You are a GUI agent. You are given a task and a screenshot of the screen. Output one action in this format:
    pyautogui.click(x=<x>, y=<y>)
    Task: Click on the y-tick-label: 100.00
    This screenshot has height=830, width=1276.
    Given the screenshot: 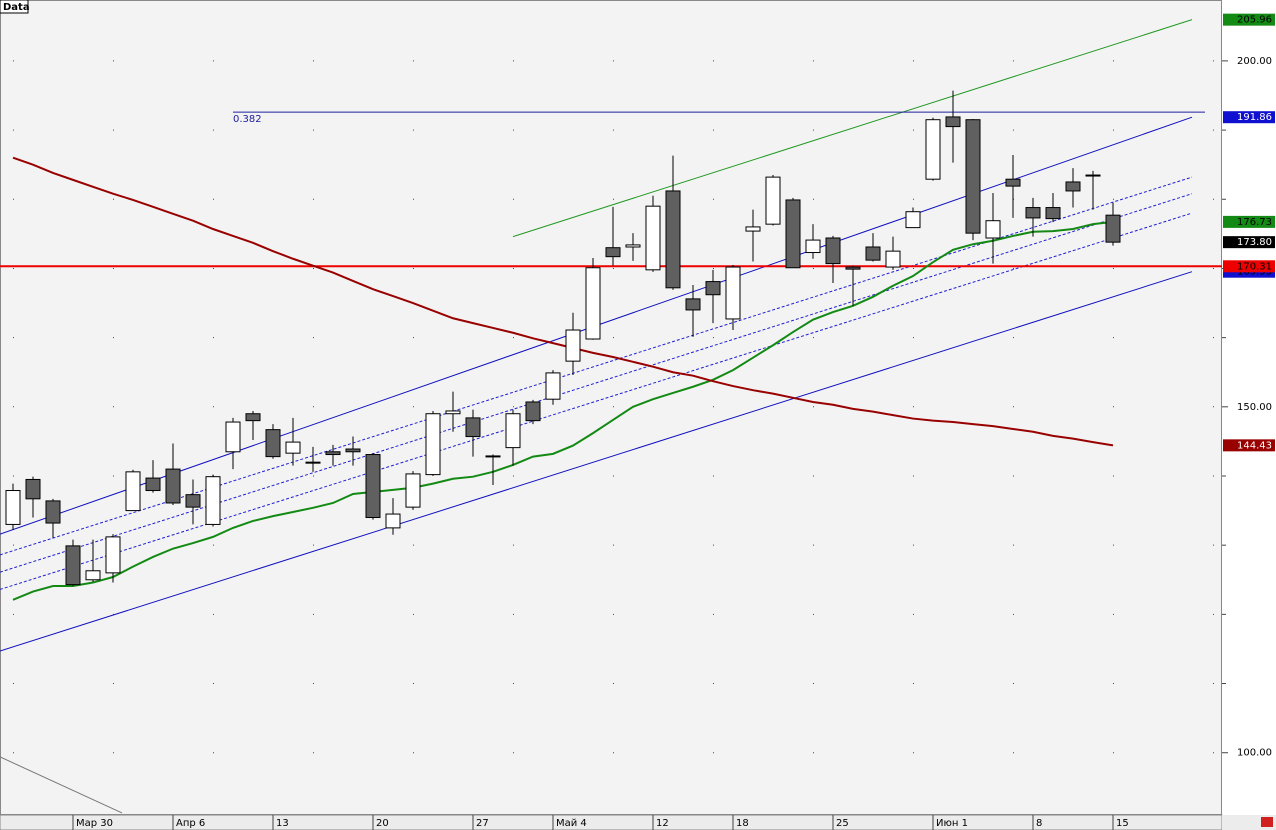 What is the action you would take?
    pyautogui.click(x=1254, y=753)
    